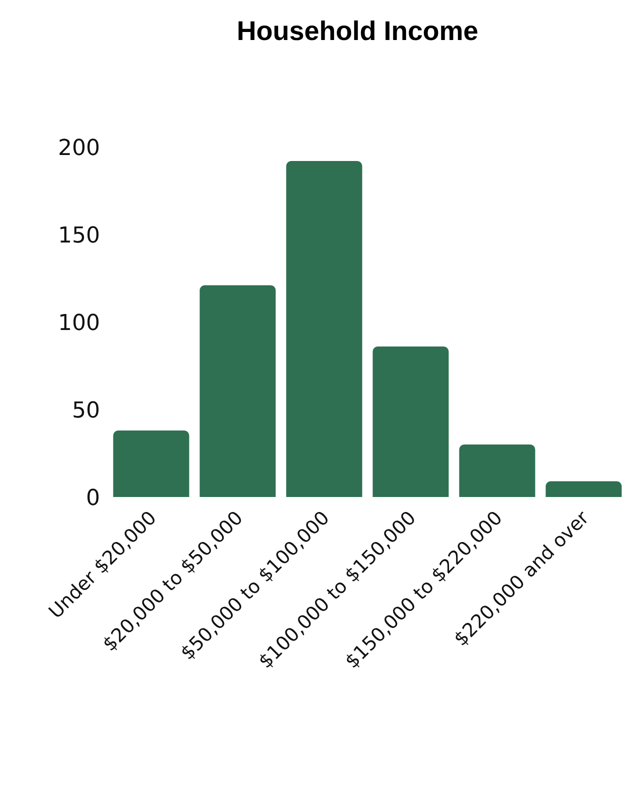 The height and width of the screenshot is (786, 635). I want to click on y-tick-label: 150, so click(79, 235).